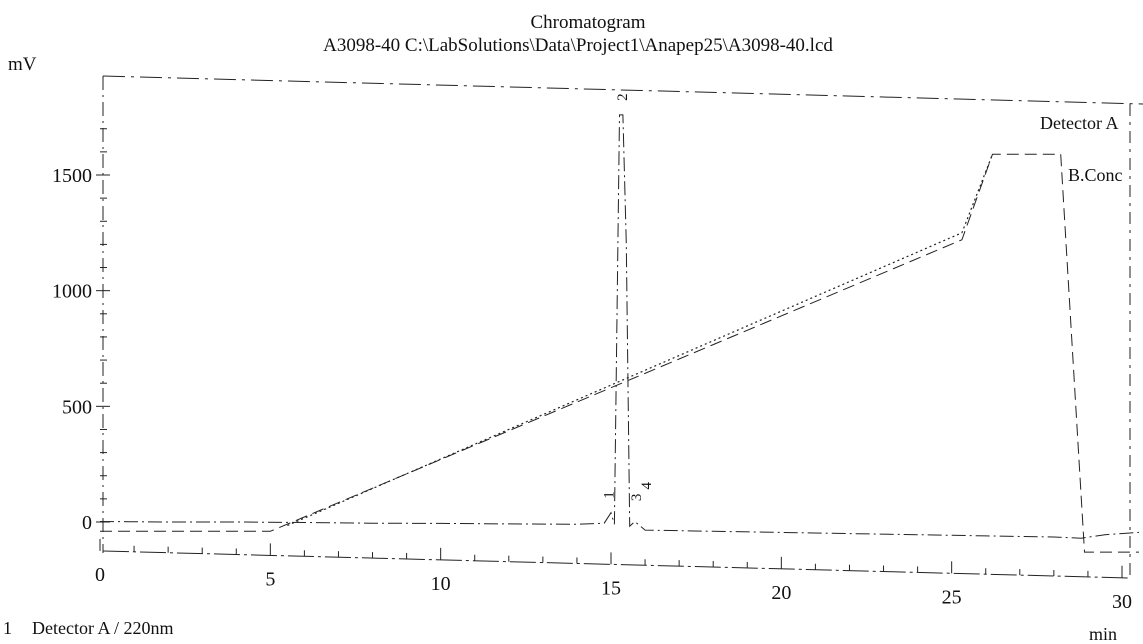 The width and height of the screenshot is (1143, 644). What do you see at coordinates (1079, 123) in the screenshot?
I see `series-label-detector-a: Detector A` at bounding box center [1079, 123].